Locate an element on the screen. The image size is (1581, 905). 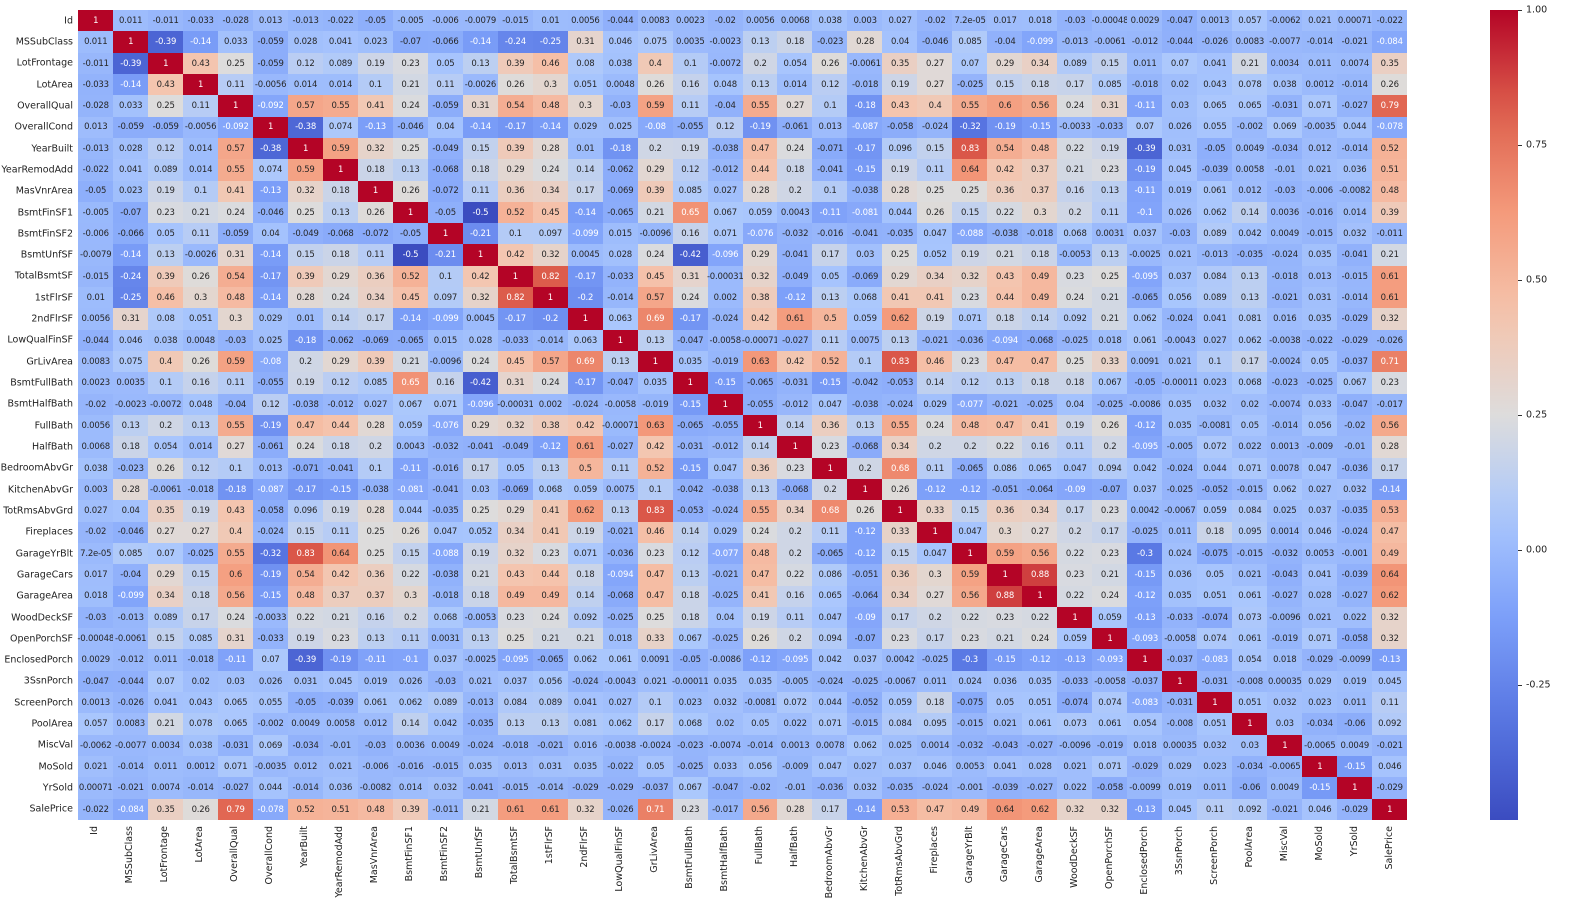
heatmap-cell: -0.044 is located at coordinates (620, 21).